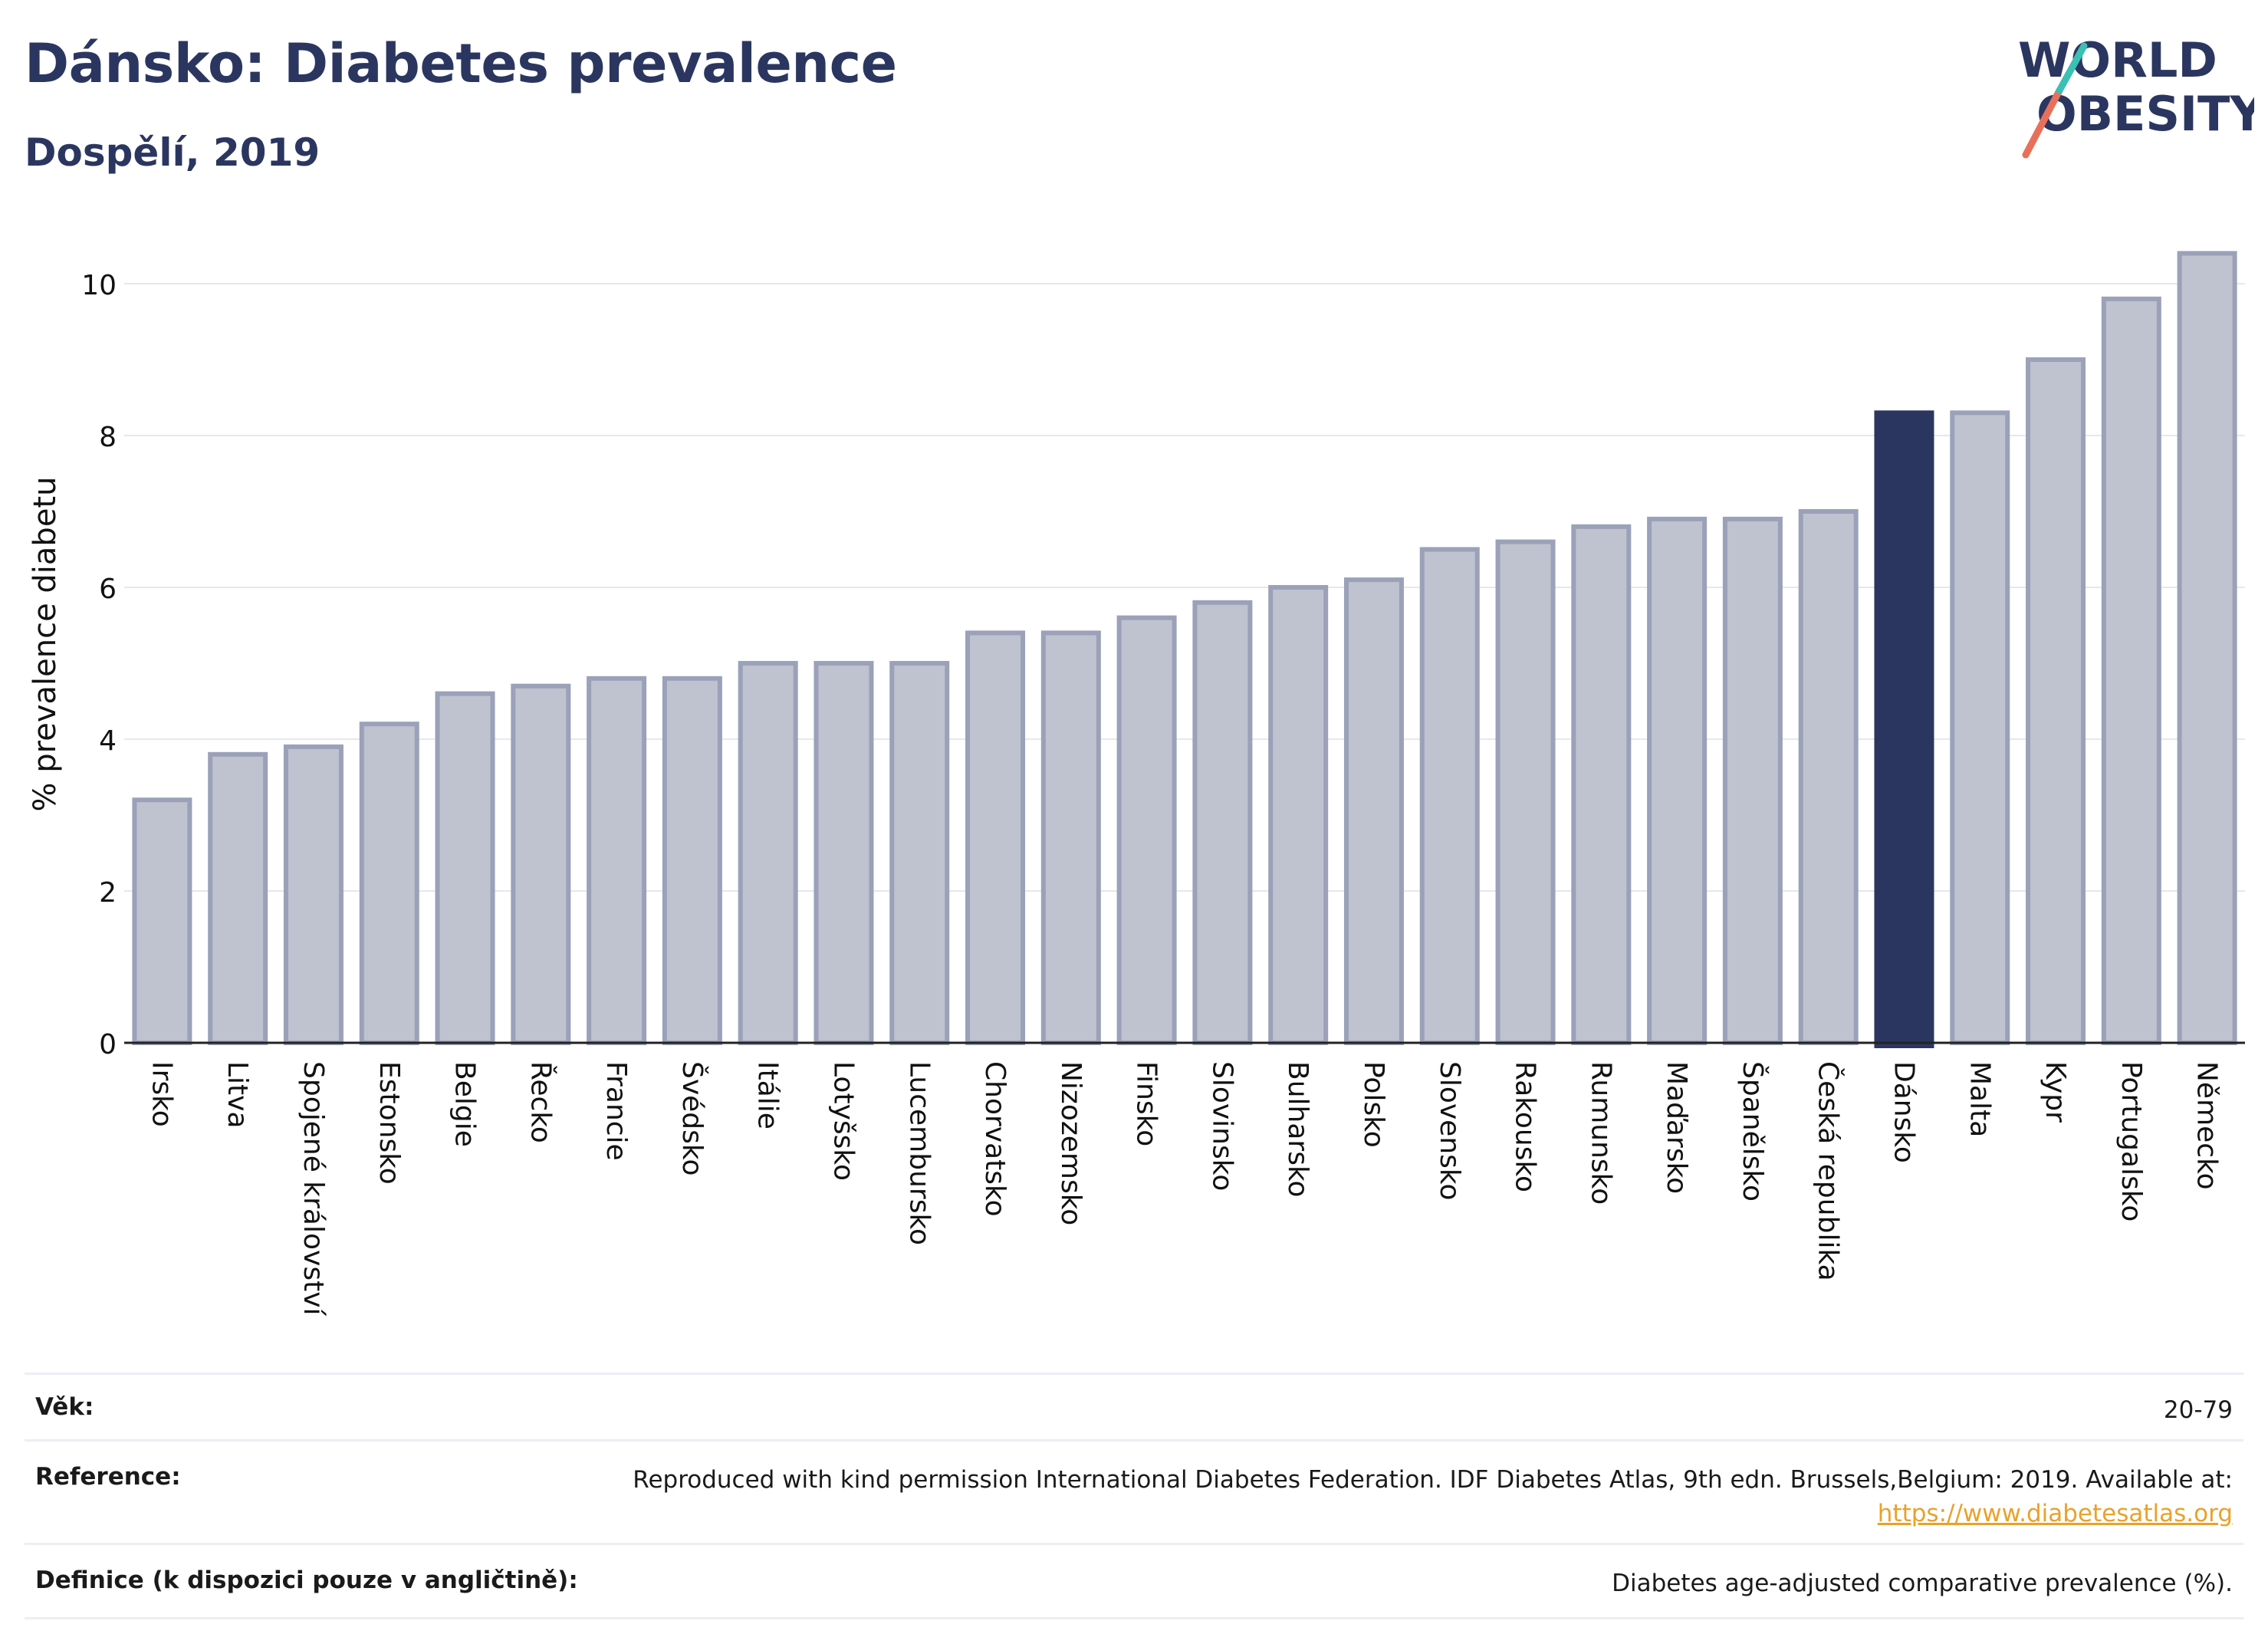 The width and height of the screenshot is (2268, 1634). Describe the element at coordinates (692, 1119) in the screenshot. I see `x-tick-label: Švédsko` at that location.